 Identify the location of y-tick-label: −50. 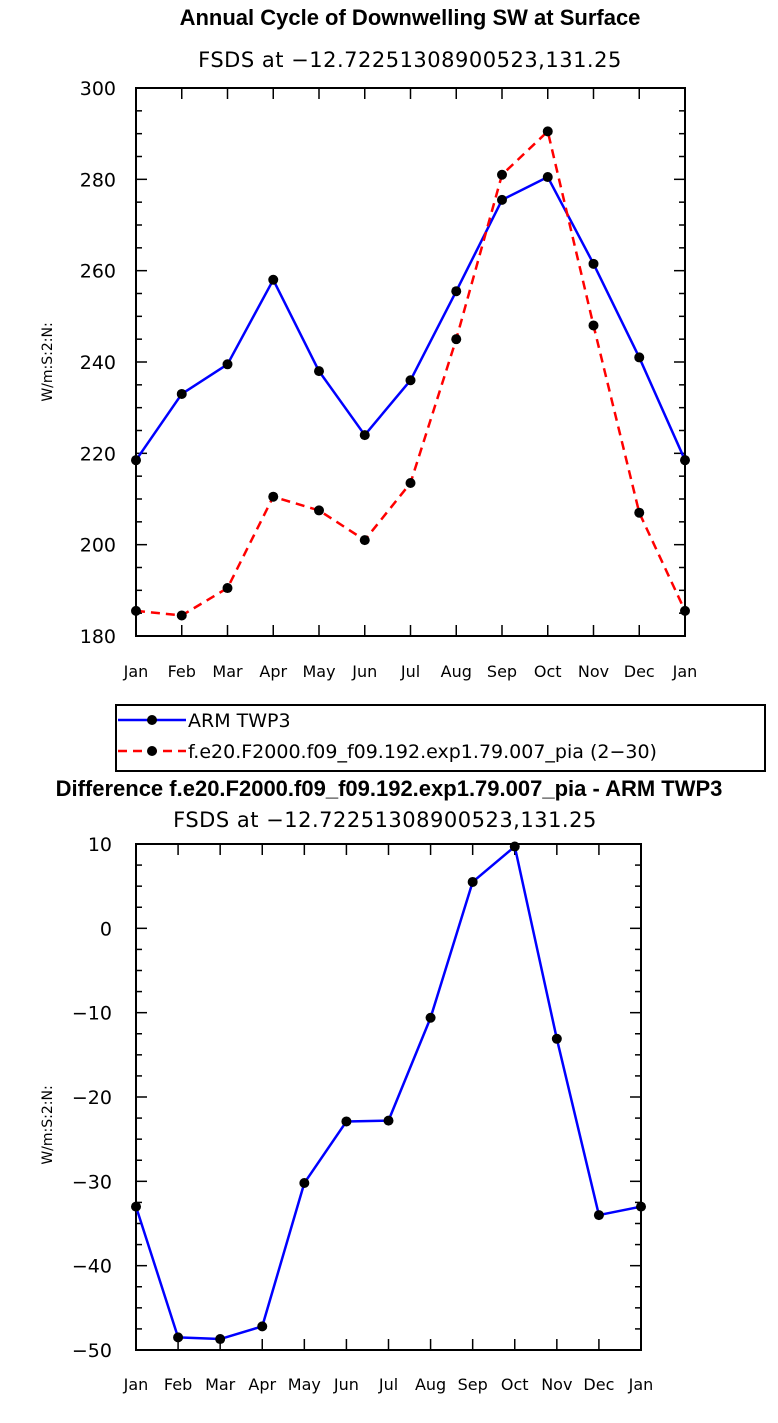
(92, 1351).